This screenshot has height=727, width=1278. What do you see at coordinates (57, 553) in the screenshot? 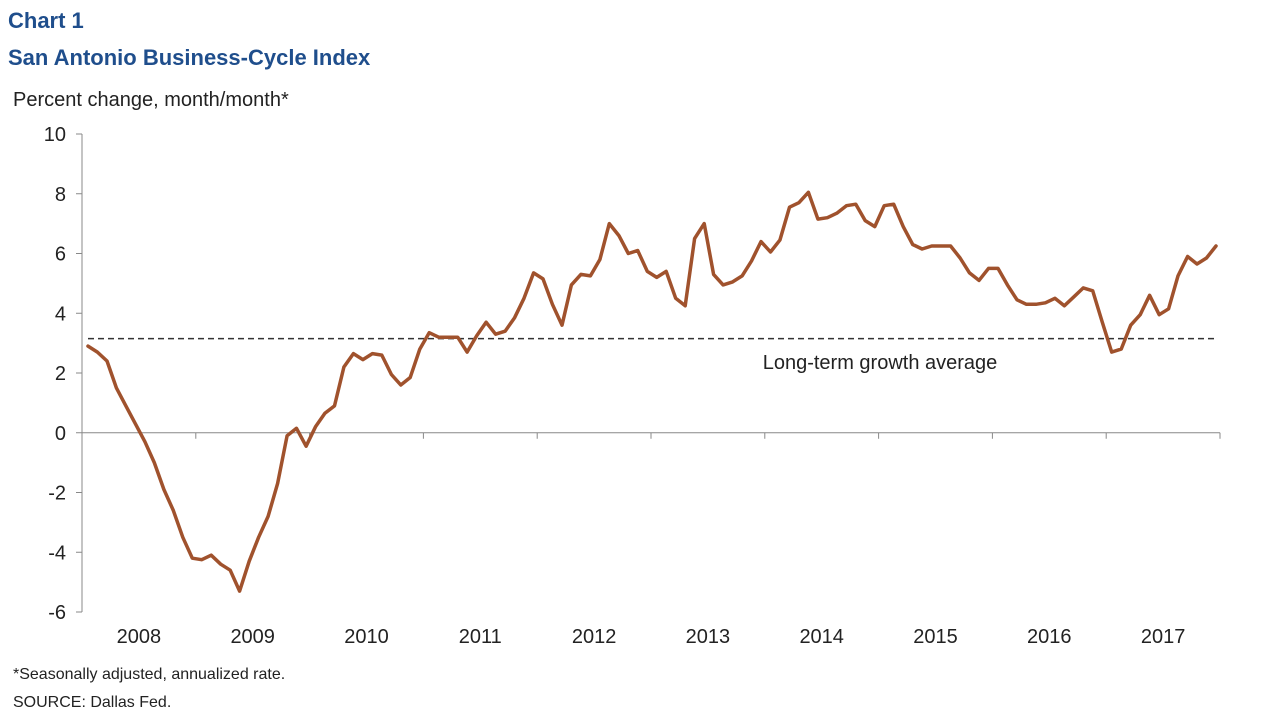
I see `y-tick-label: -4` at bounding box center [57, 553].